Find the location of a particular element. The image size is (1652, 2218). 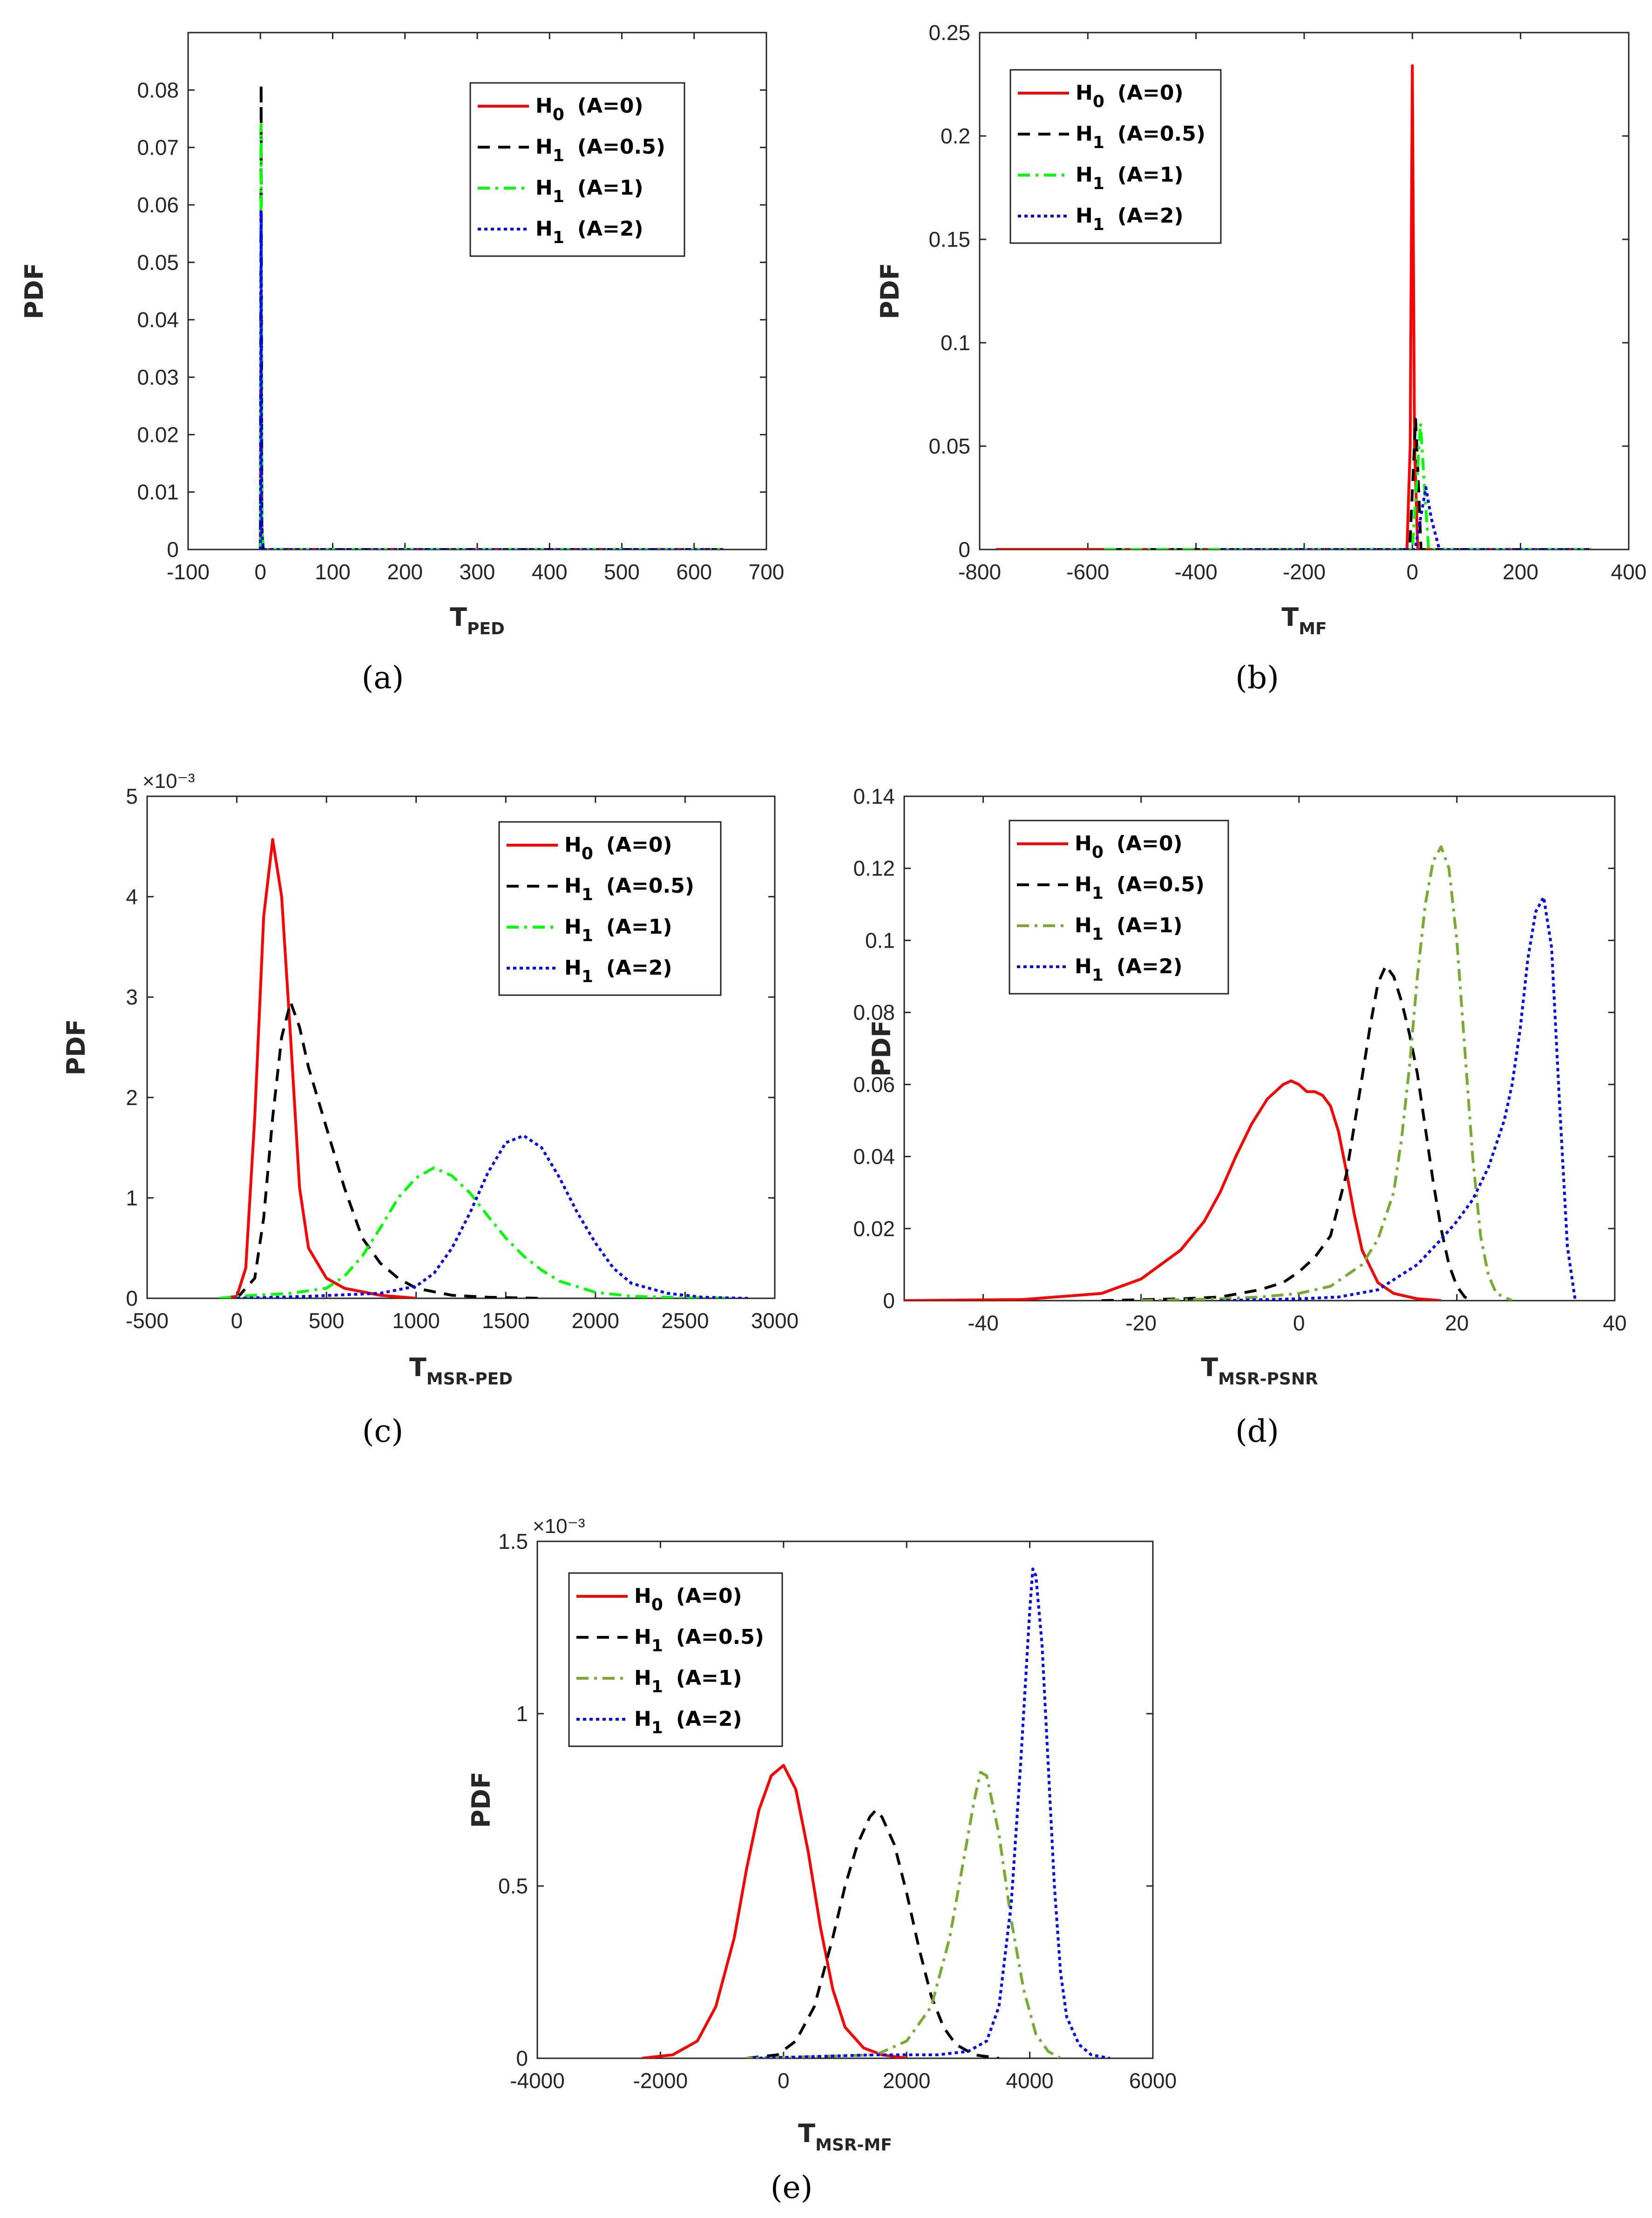

x-tick-label: 20 is located at coordinates (1457, 1323).